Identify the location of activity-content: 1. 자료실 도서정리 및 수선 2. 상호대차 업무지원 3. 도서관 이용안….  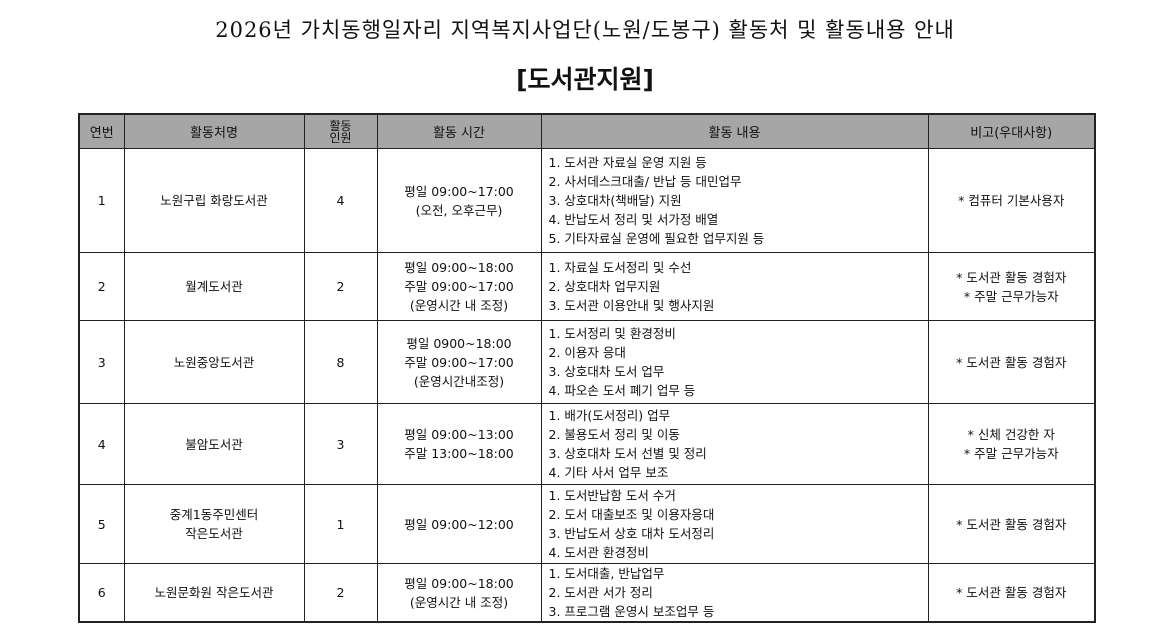
(734, 286).